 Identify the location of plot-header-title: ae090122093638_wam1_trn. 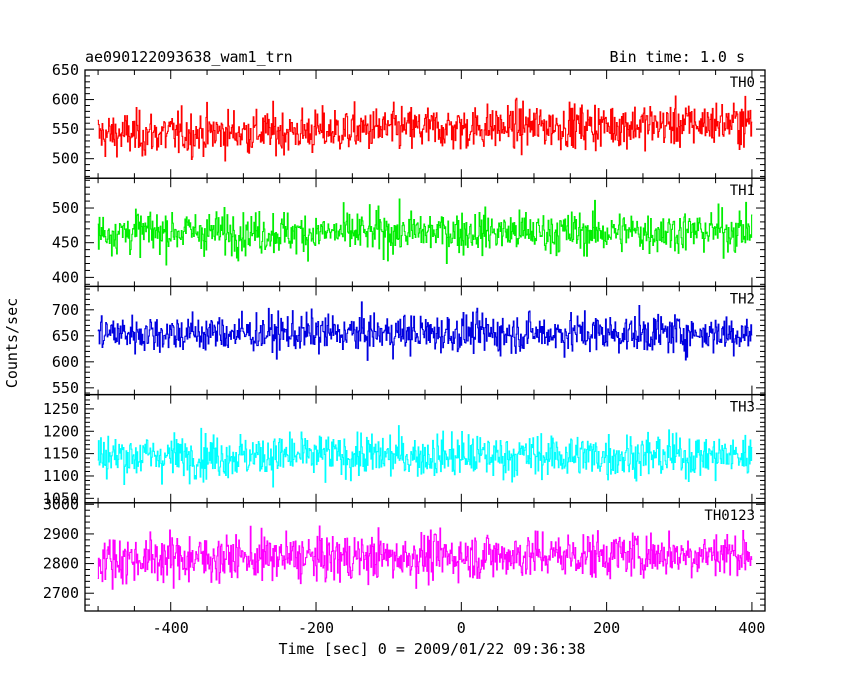
(189, 57).